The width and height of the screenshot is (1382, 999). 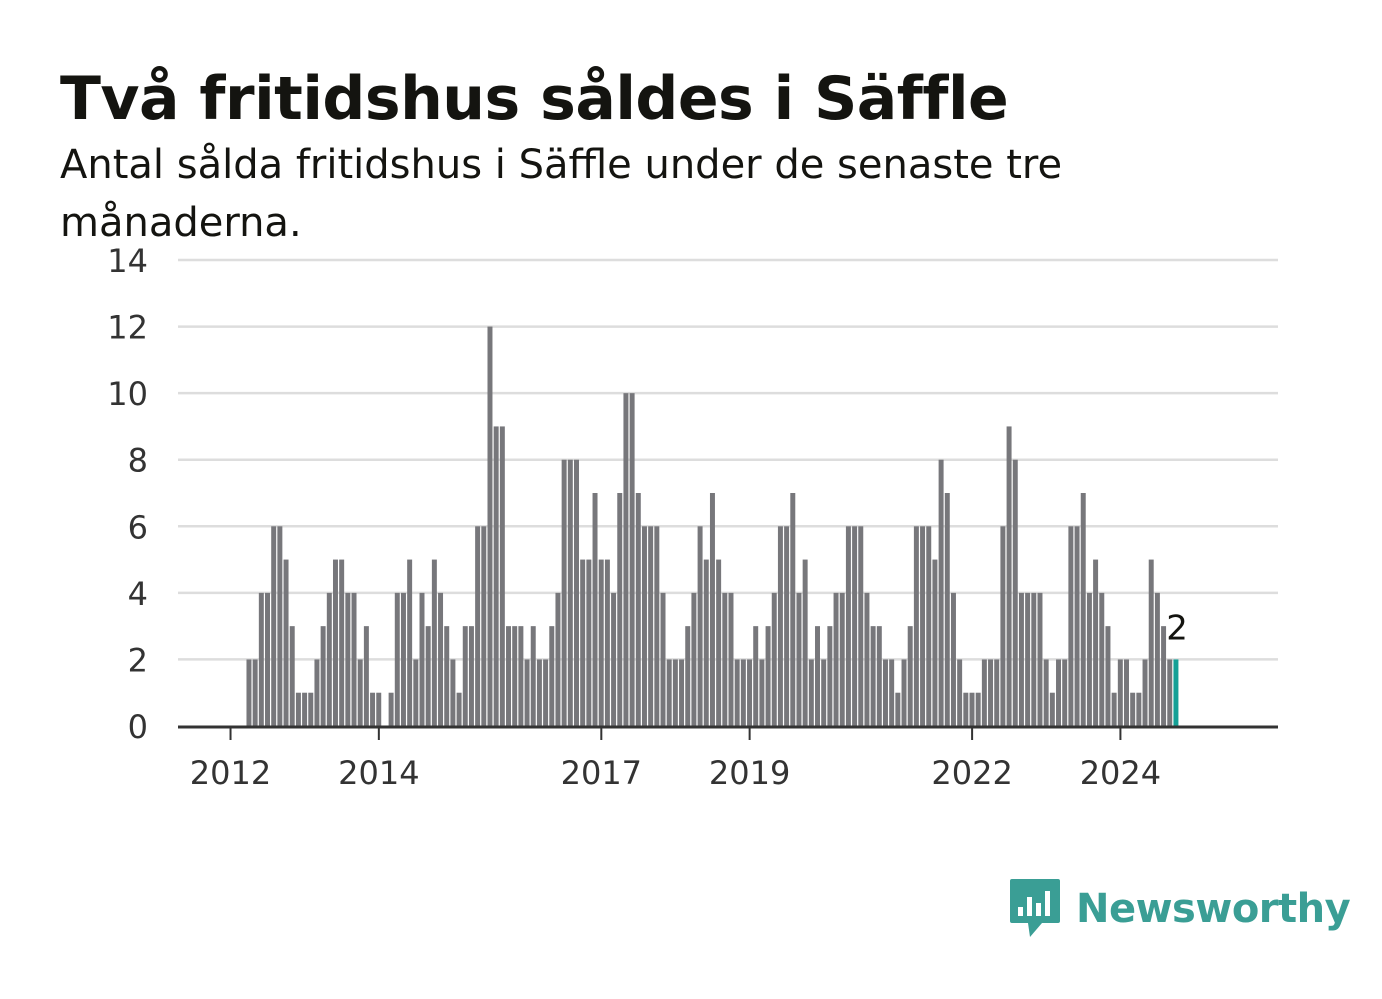 What do you see at coordinates (378, 773) in the screenshot?
I see `x-tick-label: 2014` at bounding box center [378, 773].